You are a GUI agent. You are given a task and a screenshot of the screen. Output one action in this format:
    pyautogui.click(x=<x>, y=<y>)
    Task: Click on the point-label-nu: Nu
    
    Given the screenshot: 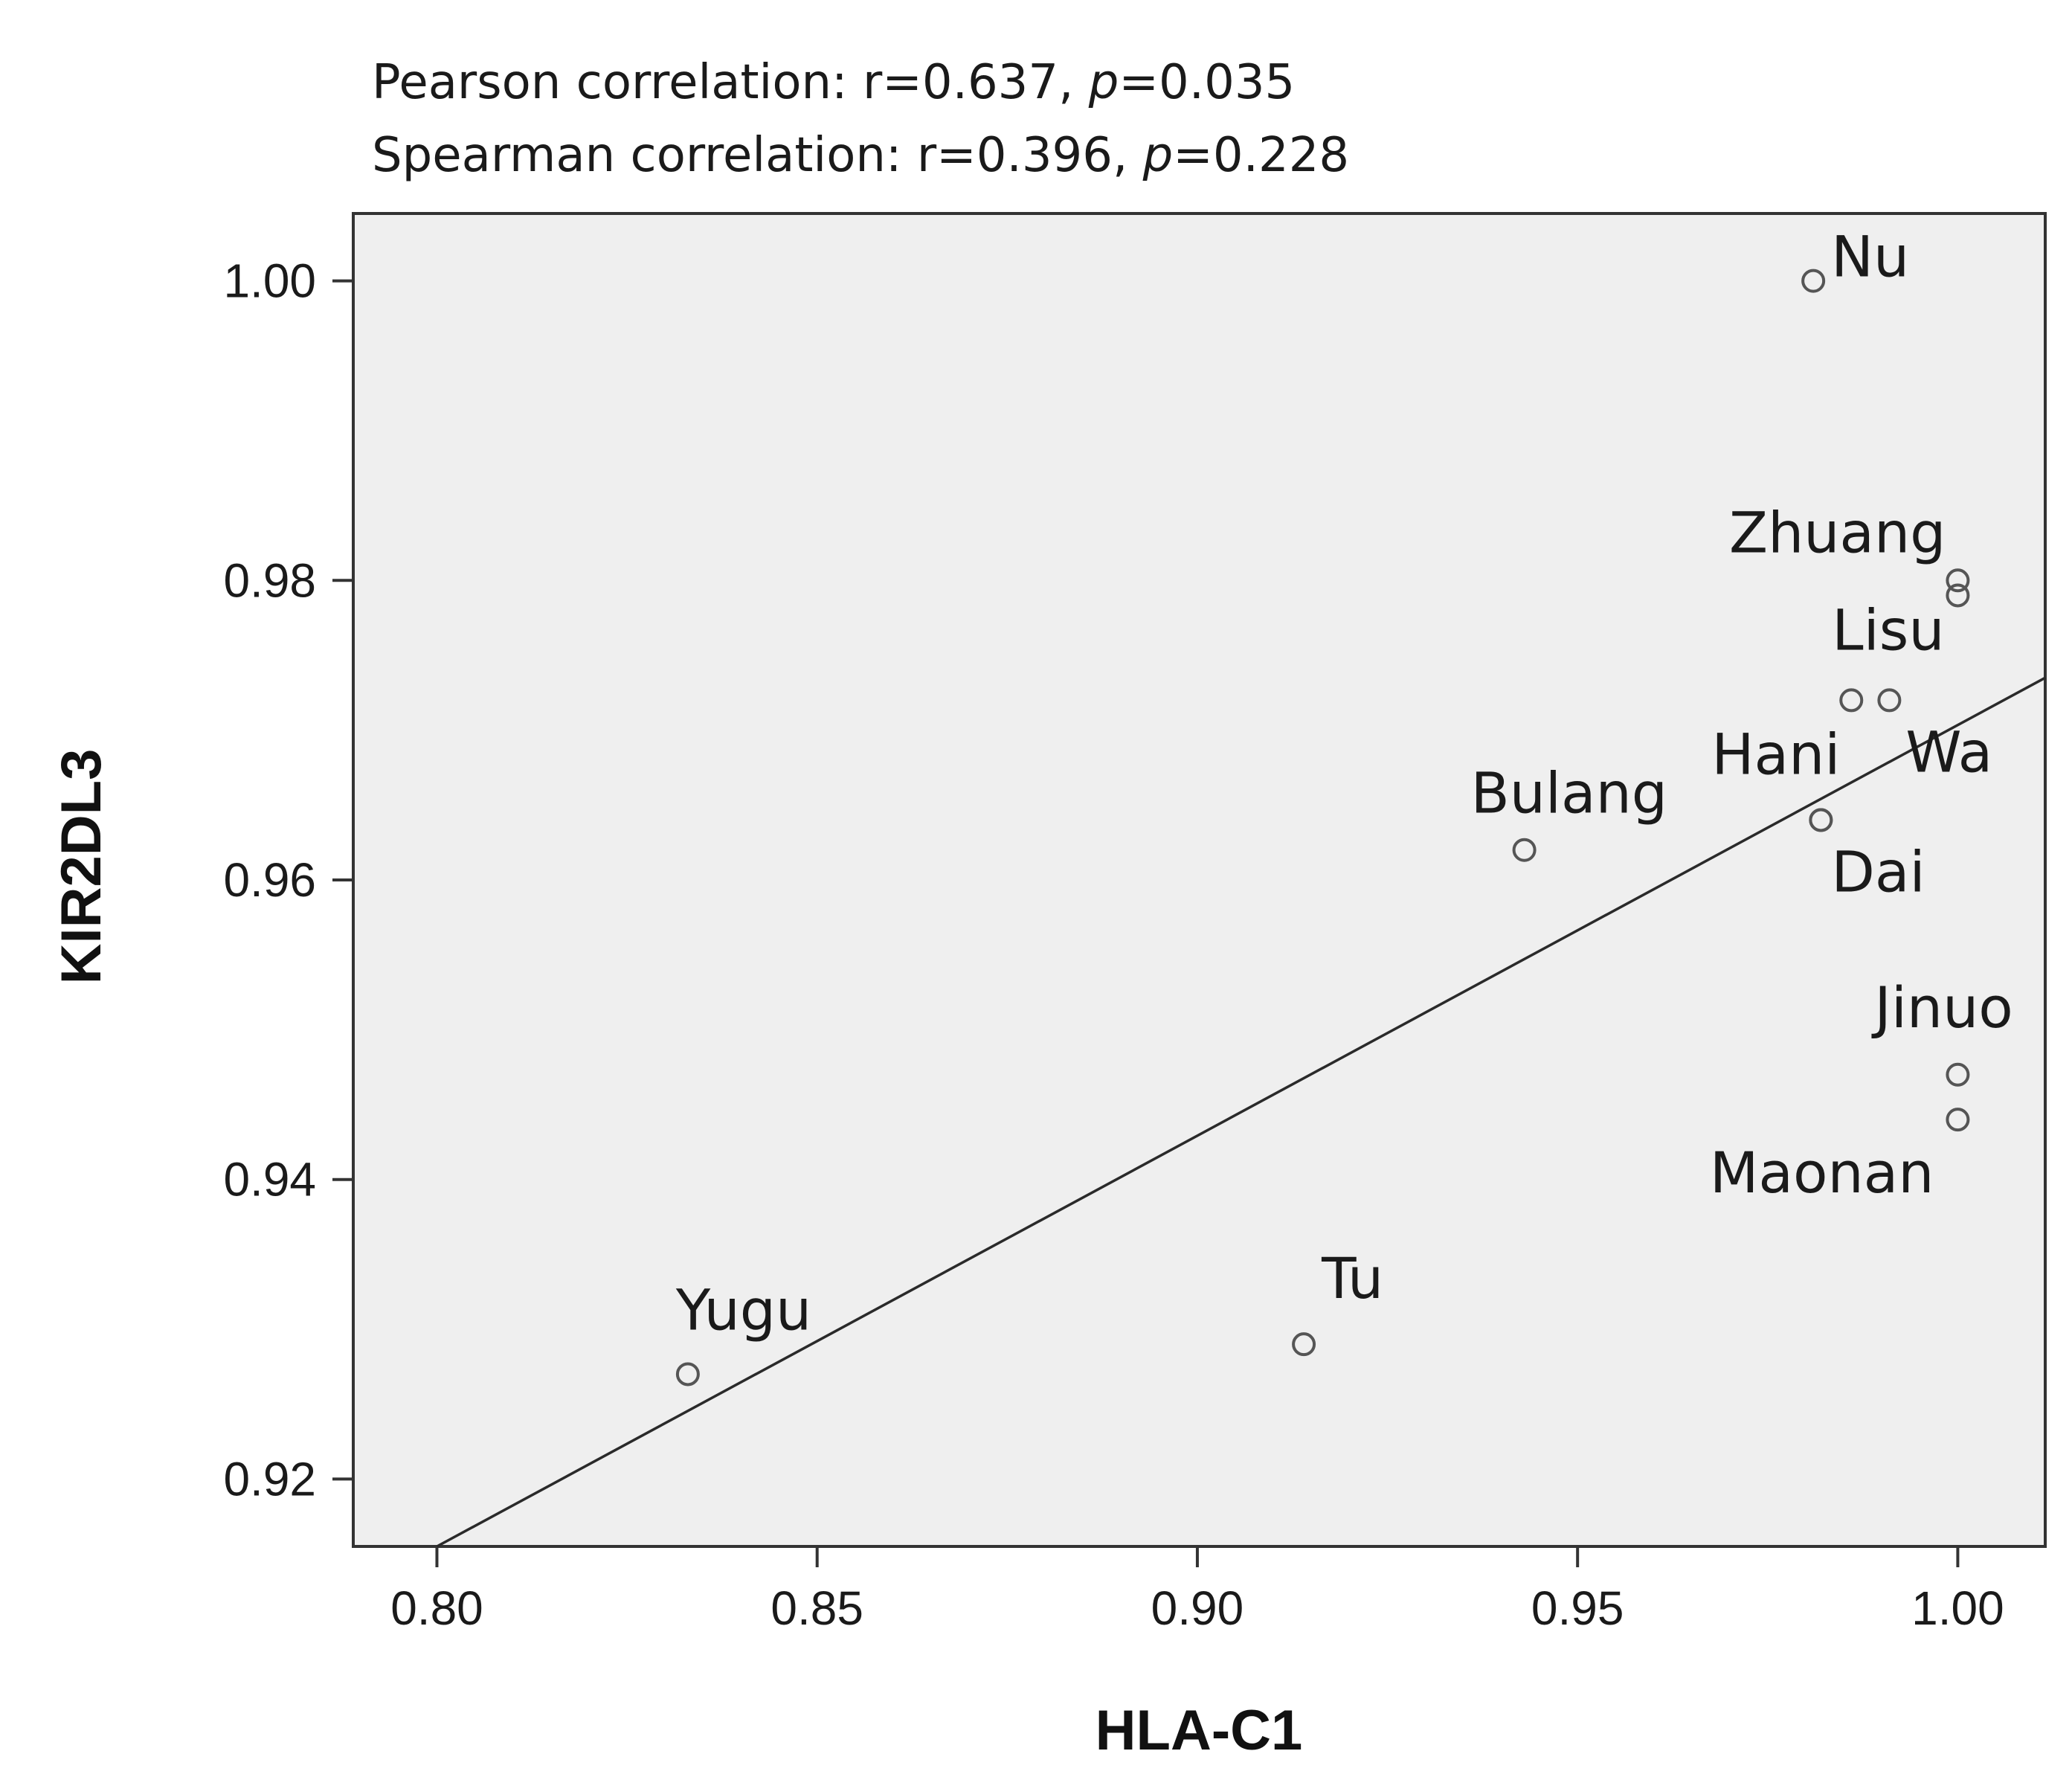 What is the action you would take?
    pyautogui.click(x=1870, y=257)
    